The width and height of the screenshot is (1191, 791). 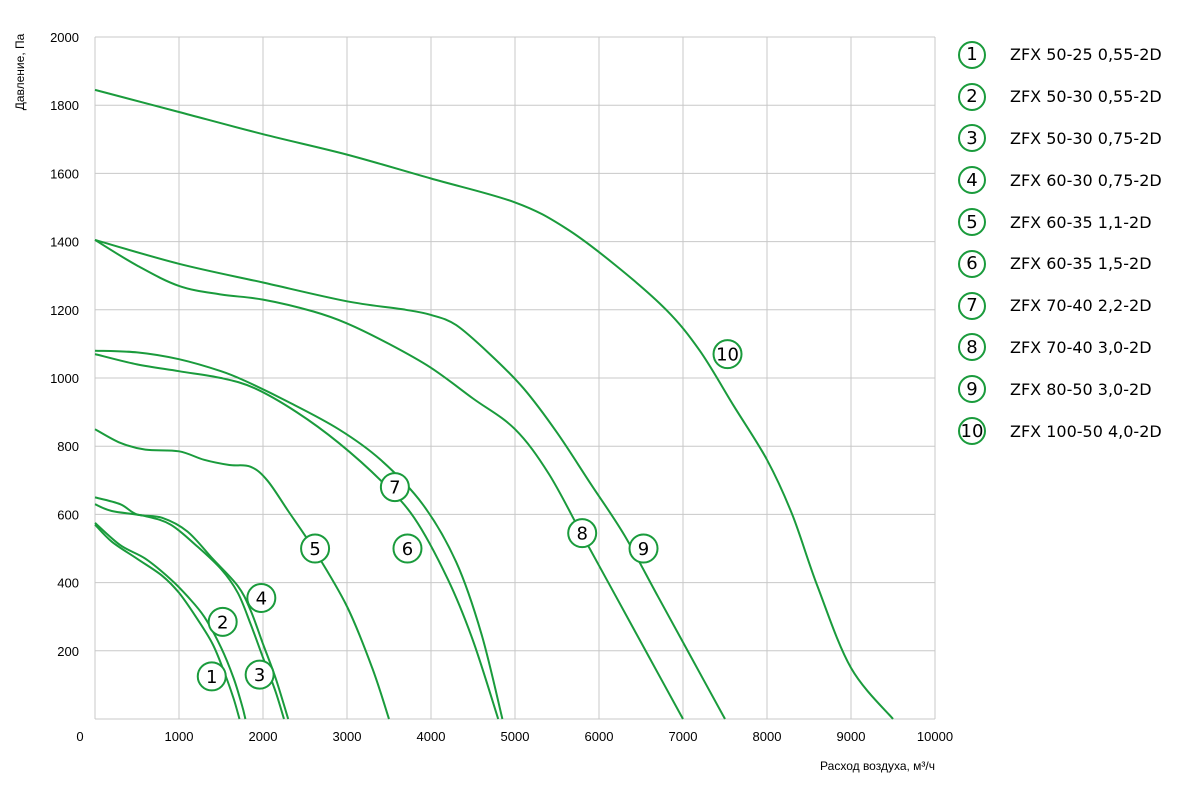 I want to click on x-tick-label: 0, so click(x=79, y=736).